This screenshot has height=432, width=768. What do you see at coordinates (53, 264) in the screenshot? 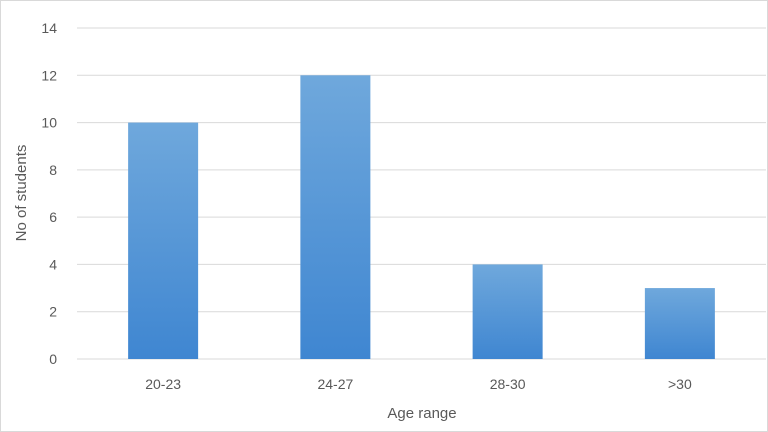
I see `y-tick-label: 4` at bounding box center [53, 264].